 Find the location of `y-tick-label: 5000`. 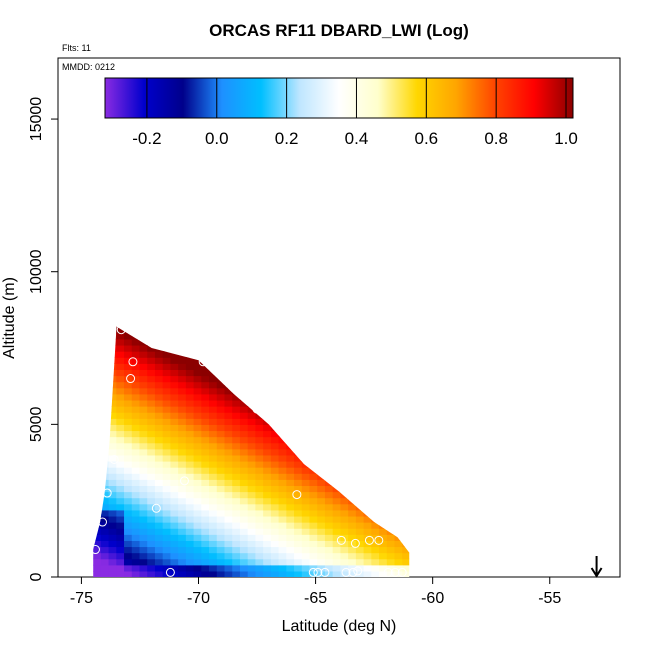

y-tick-label: 5000 is located at coordinates (36, 424).